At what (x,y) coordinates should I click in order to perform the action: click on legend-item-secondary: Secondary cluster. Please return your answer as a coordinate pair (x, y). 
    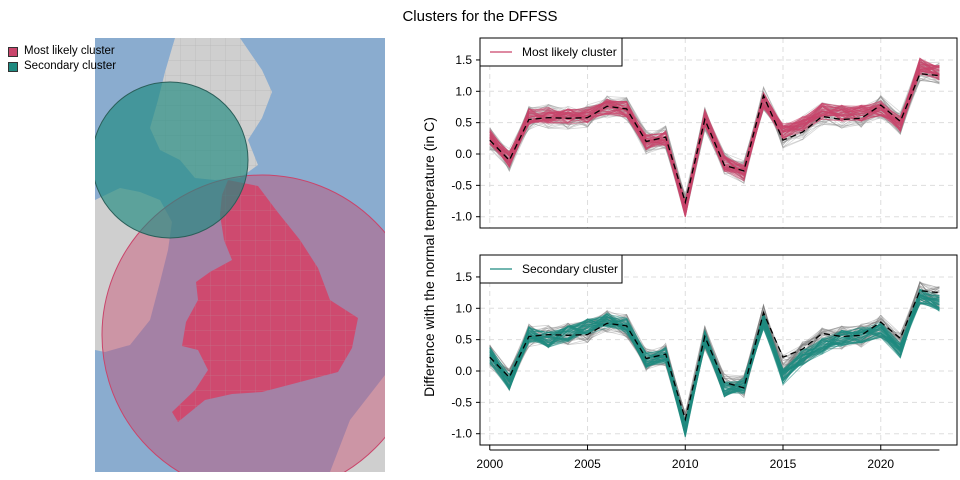
    Looking at the image, I should click on (62, 66).